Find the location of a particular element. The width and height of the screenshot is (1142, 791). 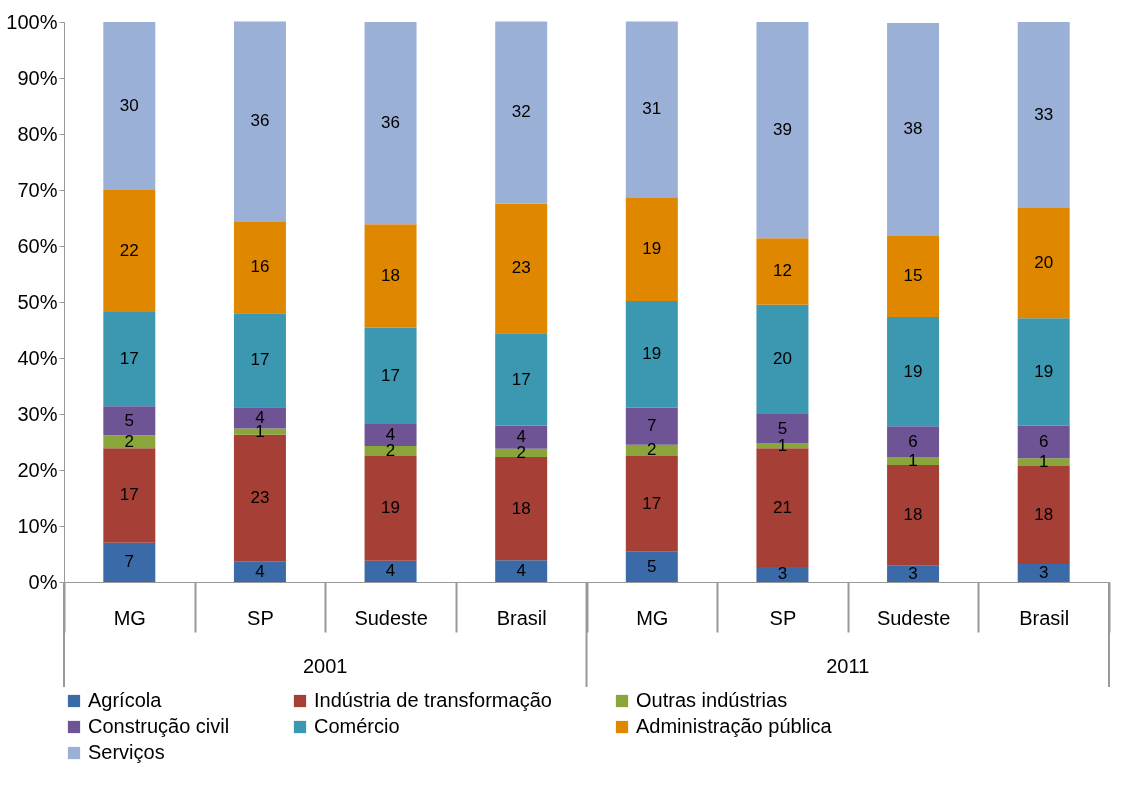

data-label: 21 is located at coordinates (782, 507).